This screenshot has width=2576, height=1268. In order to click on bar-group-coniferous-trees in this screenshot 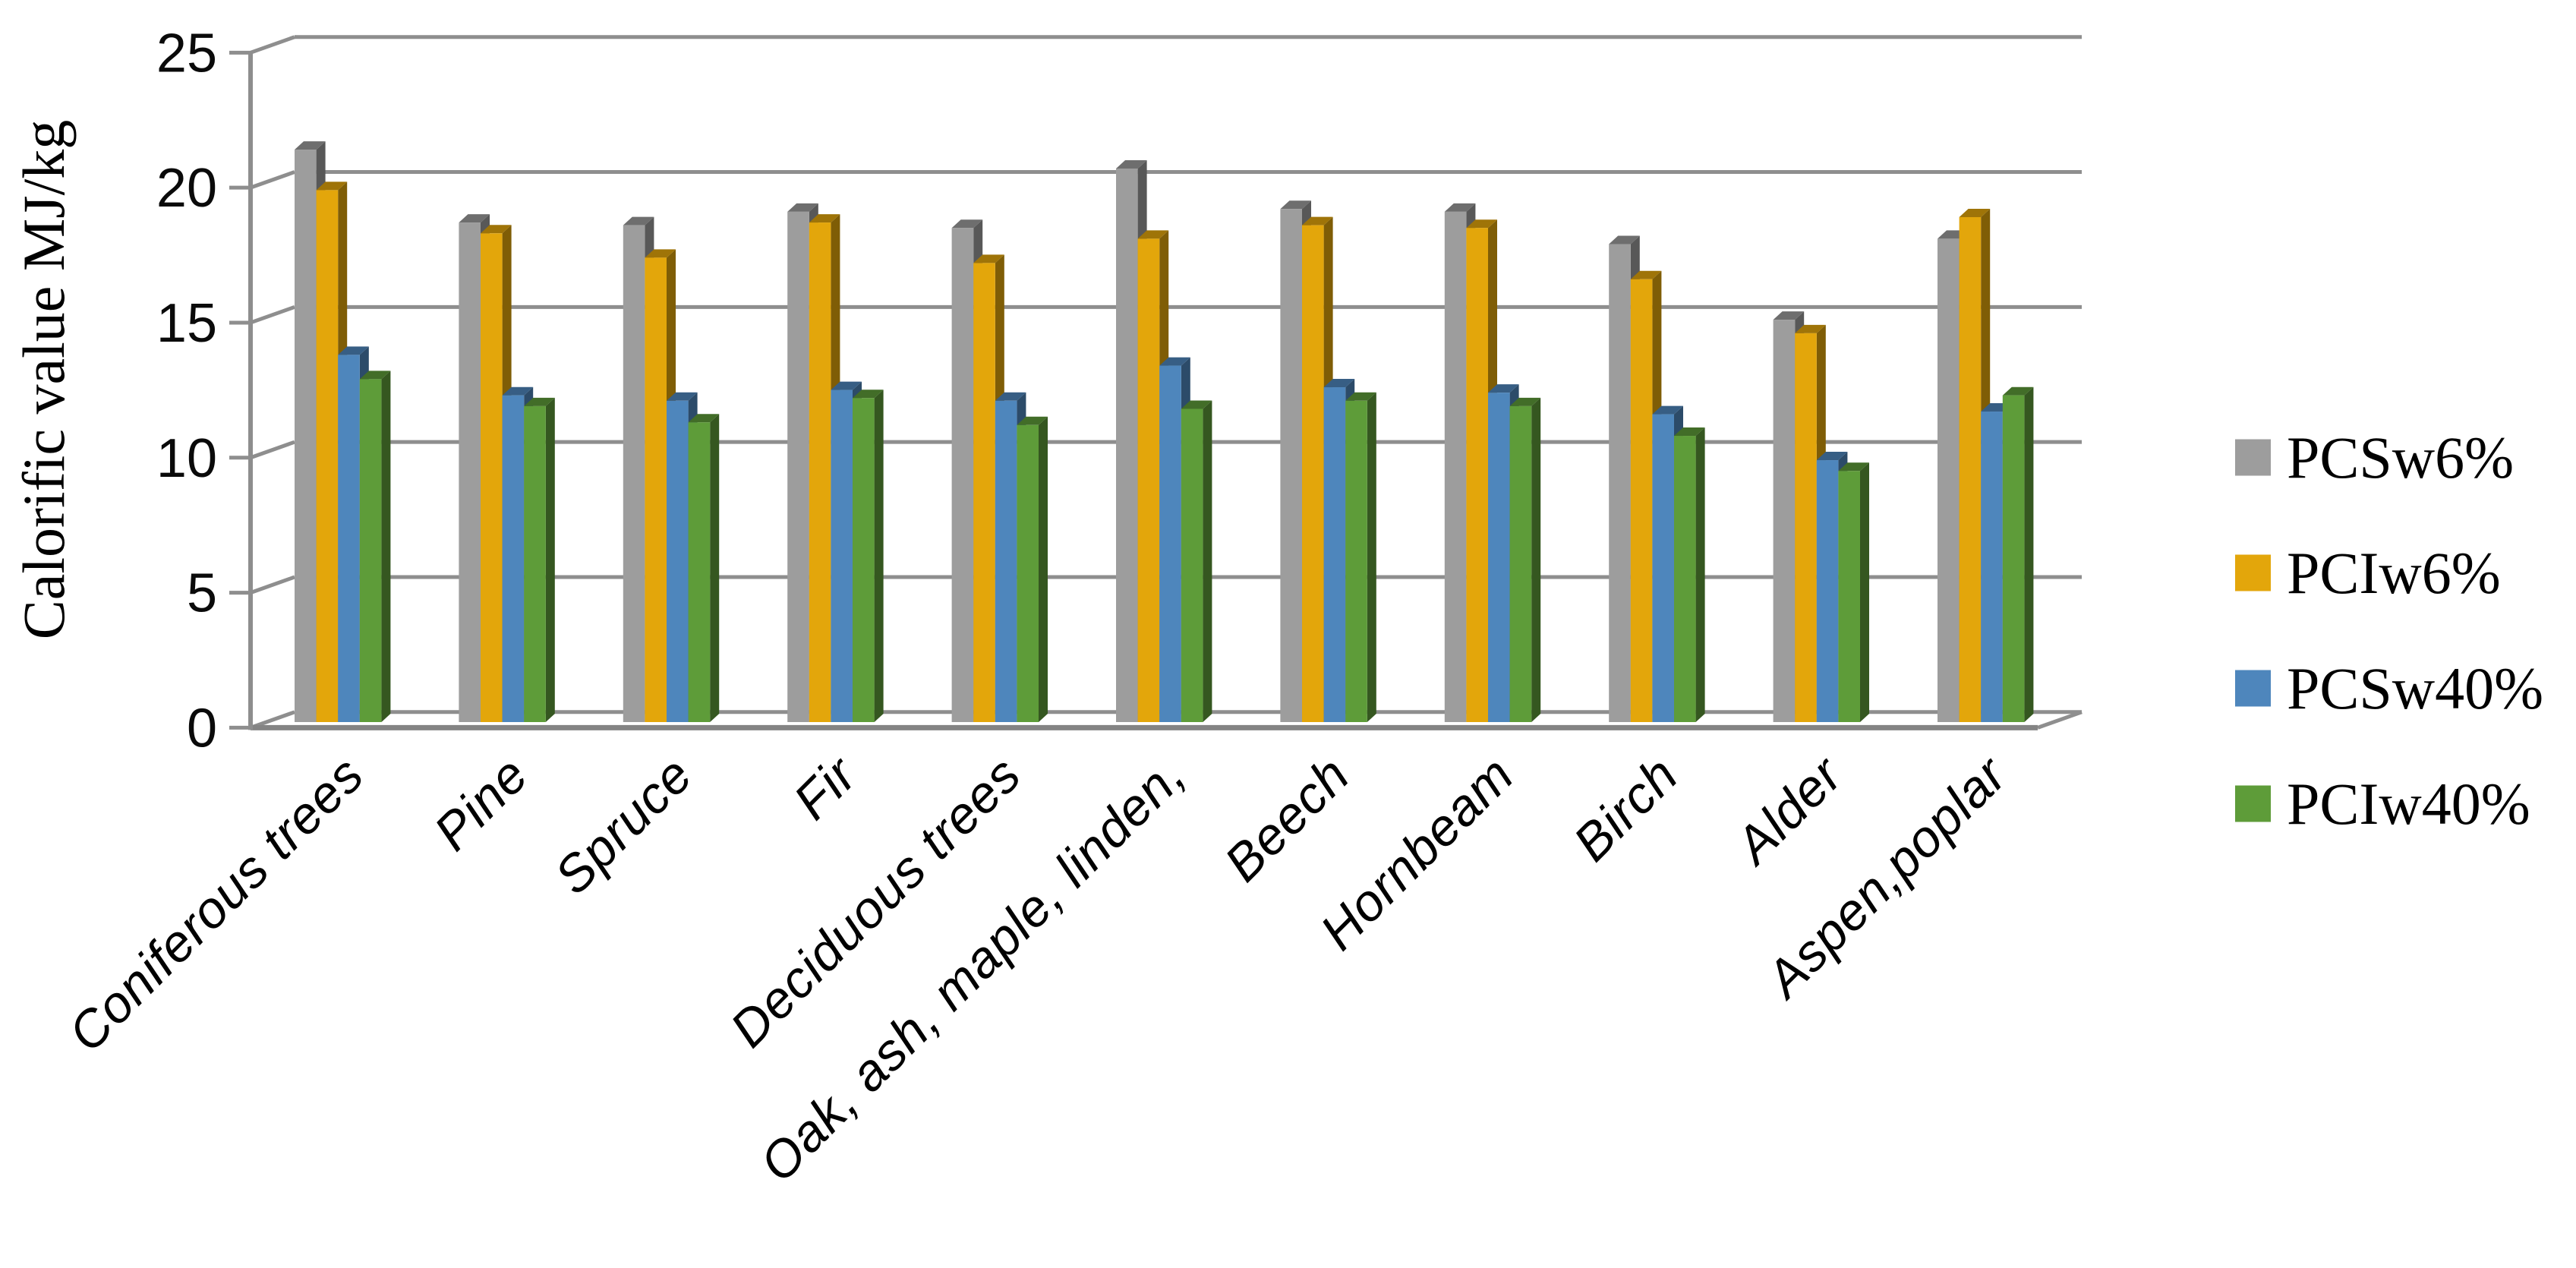, I will do `click(343, 432)`.